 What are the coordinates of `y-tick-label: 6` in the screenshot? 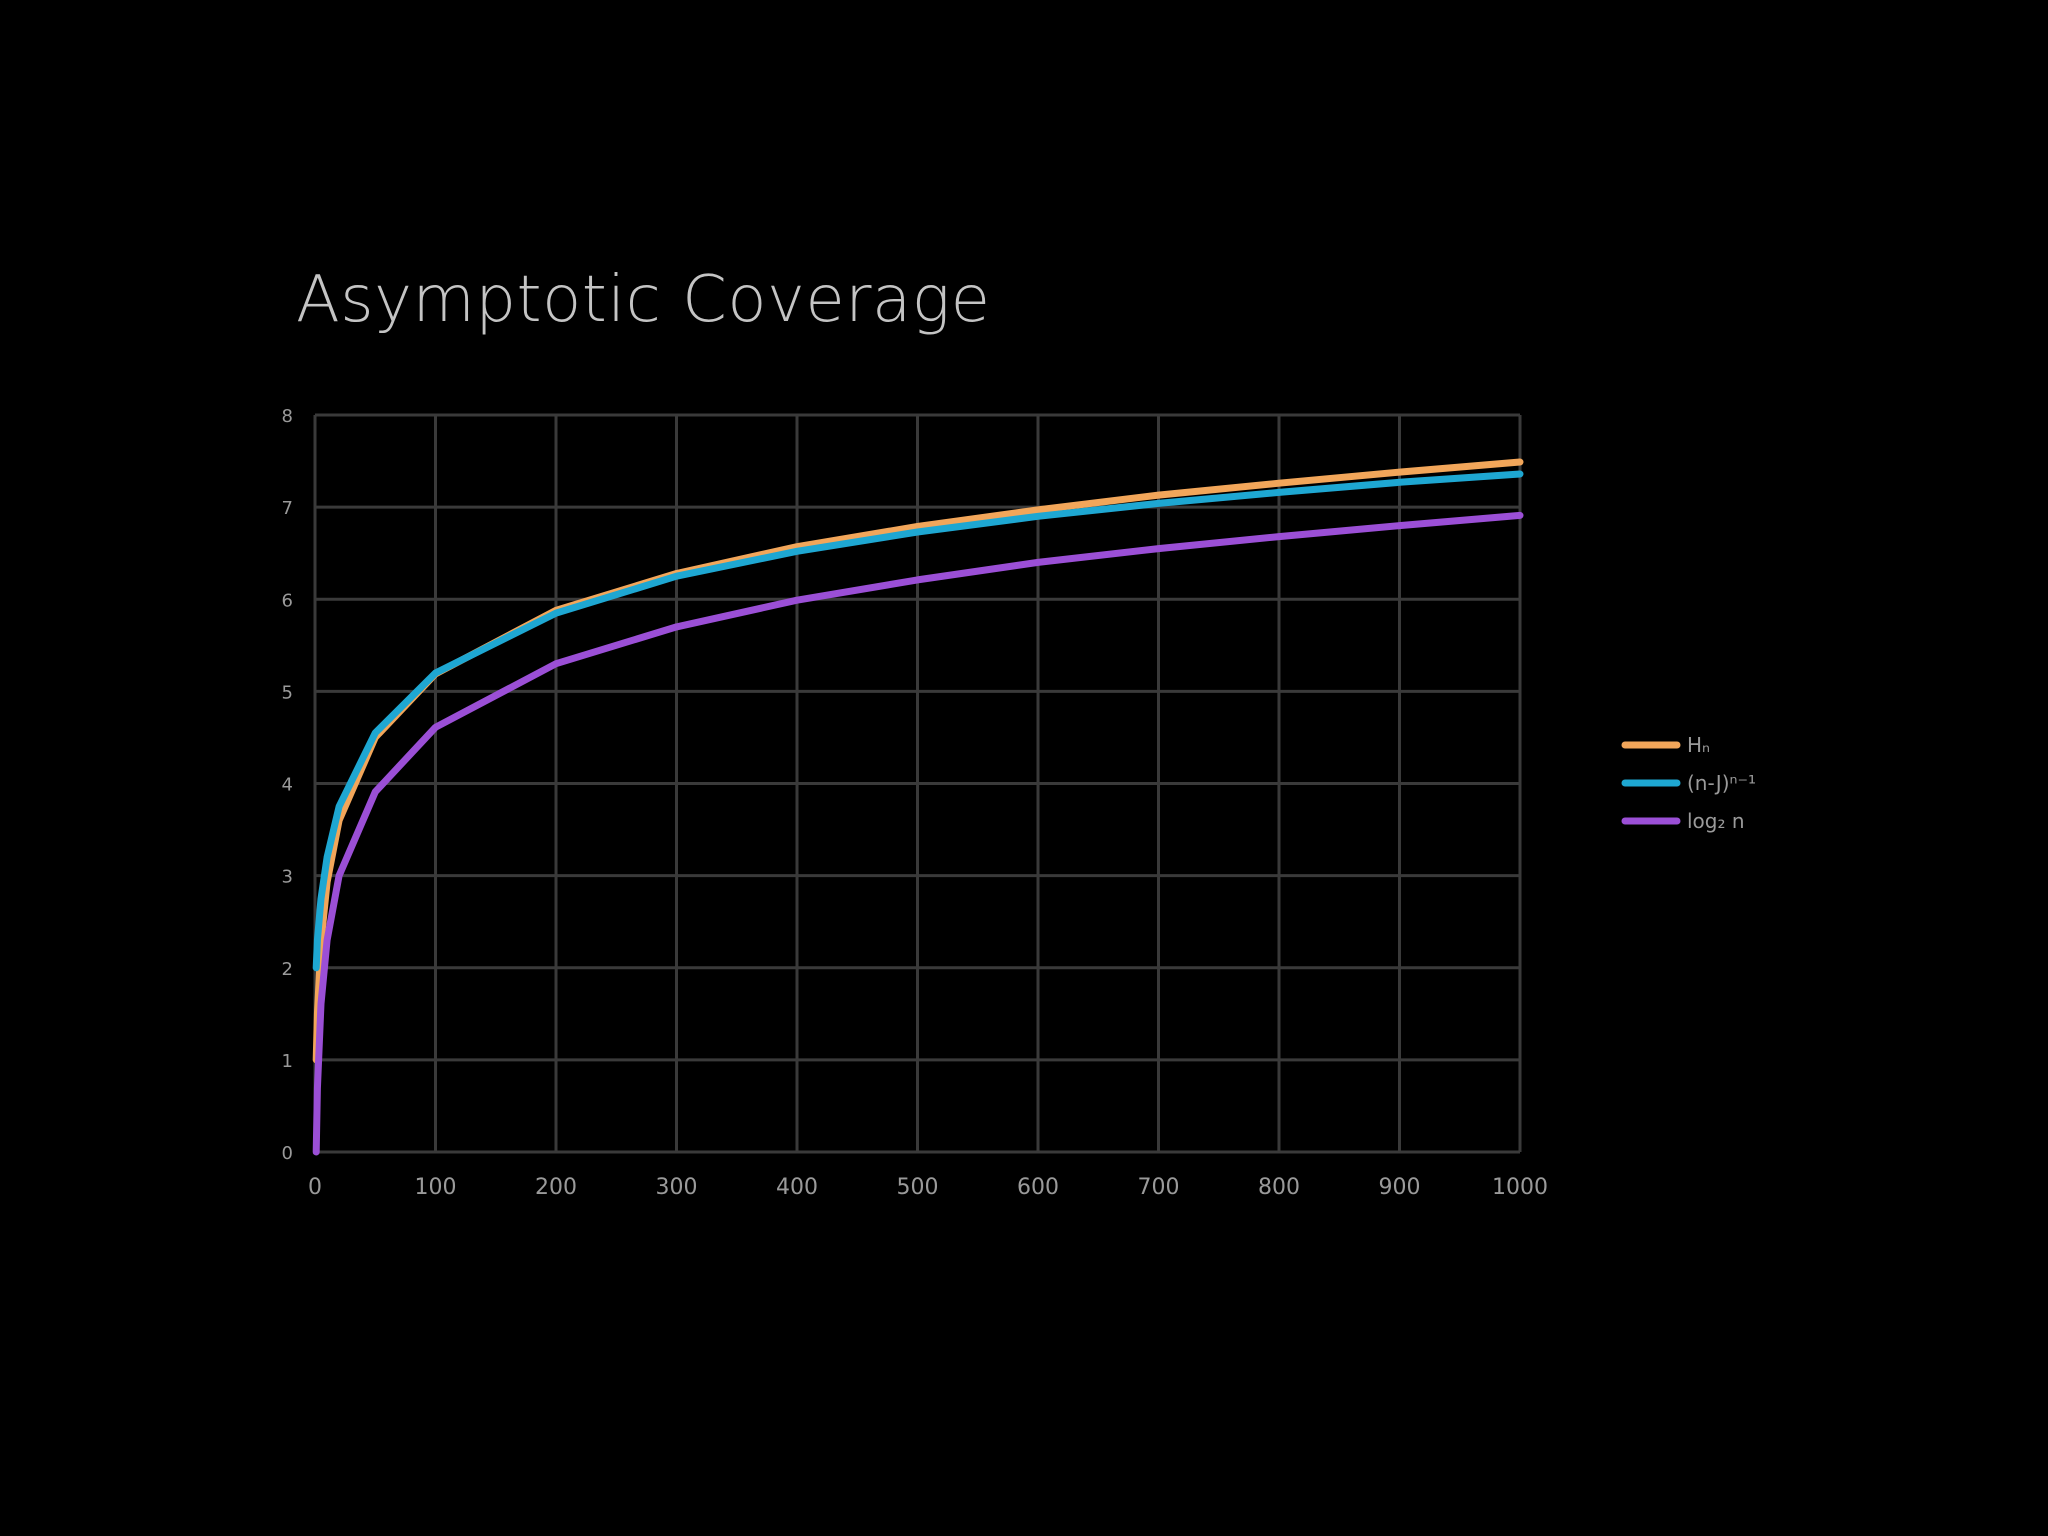 It's located at (287, 600).